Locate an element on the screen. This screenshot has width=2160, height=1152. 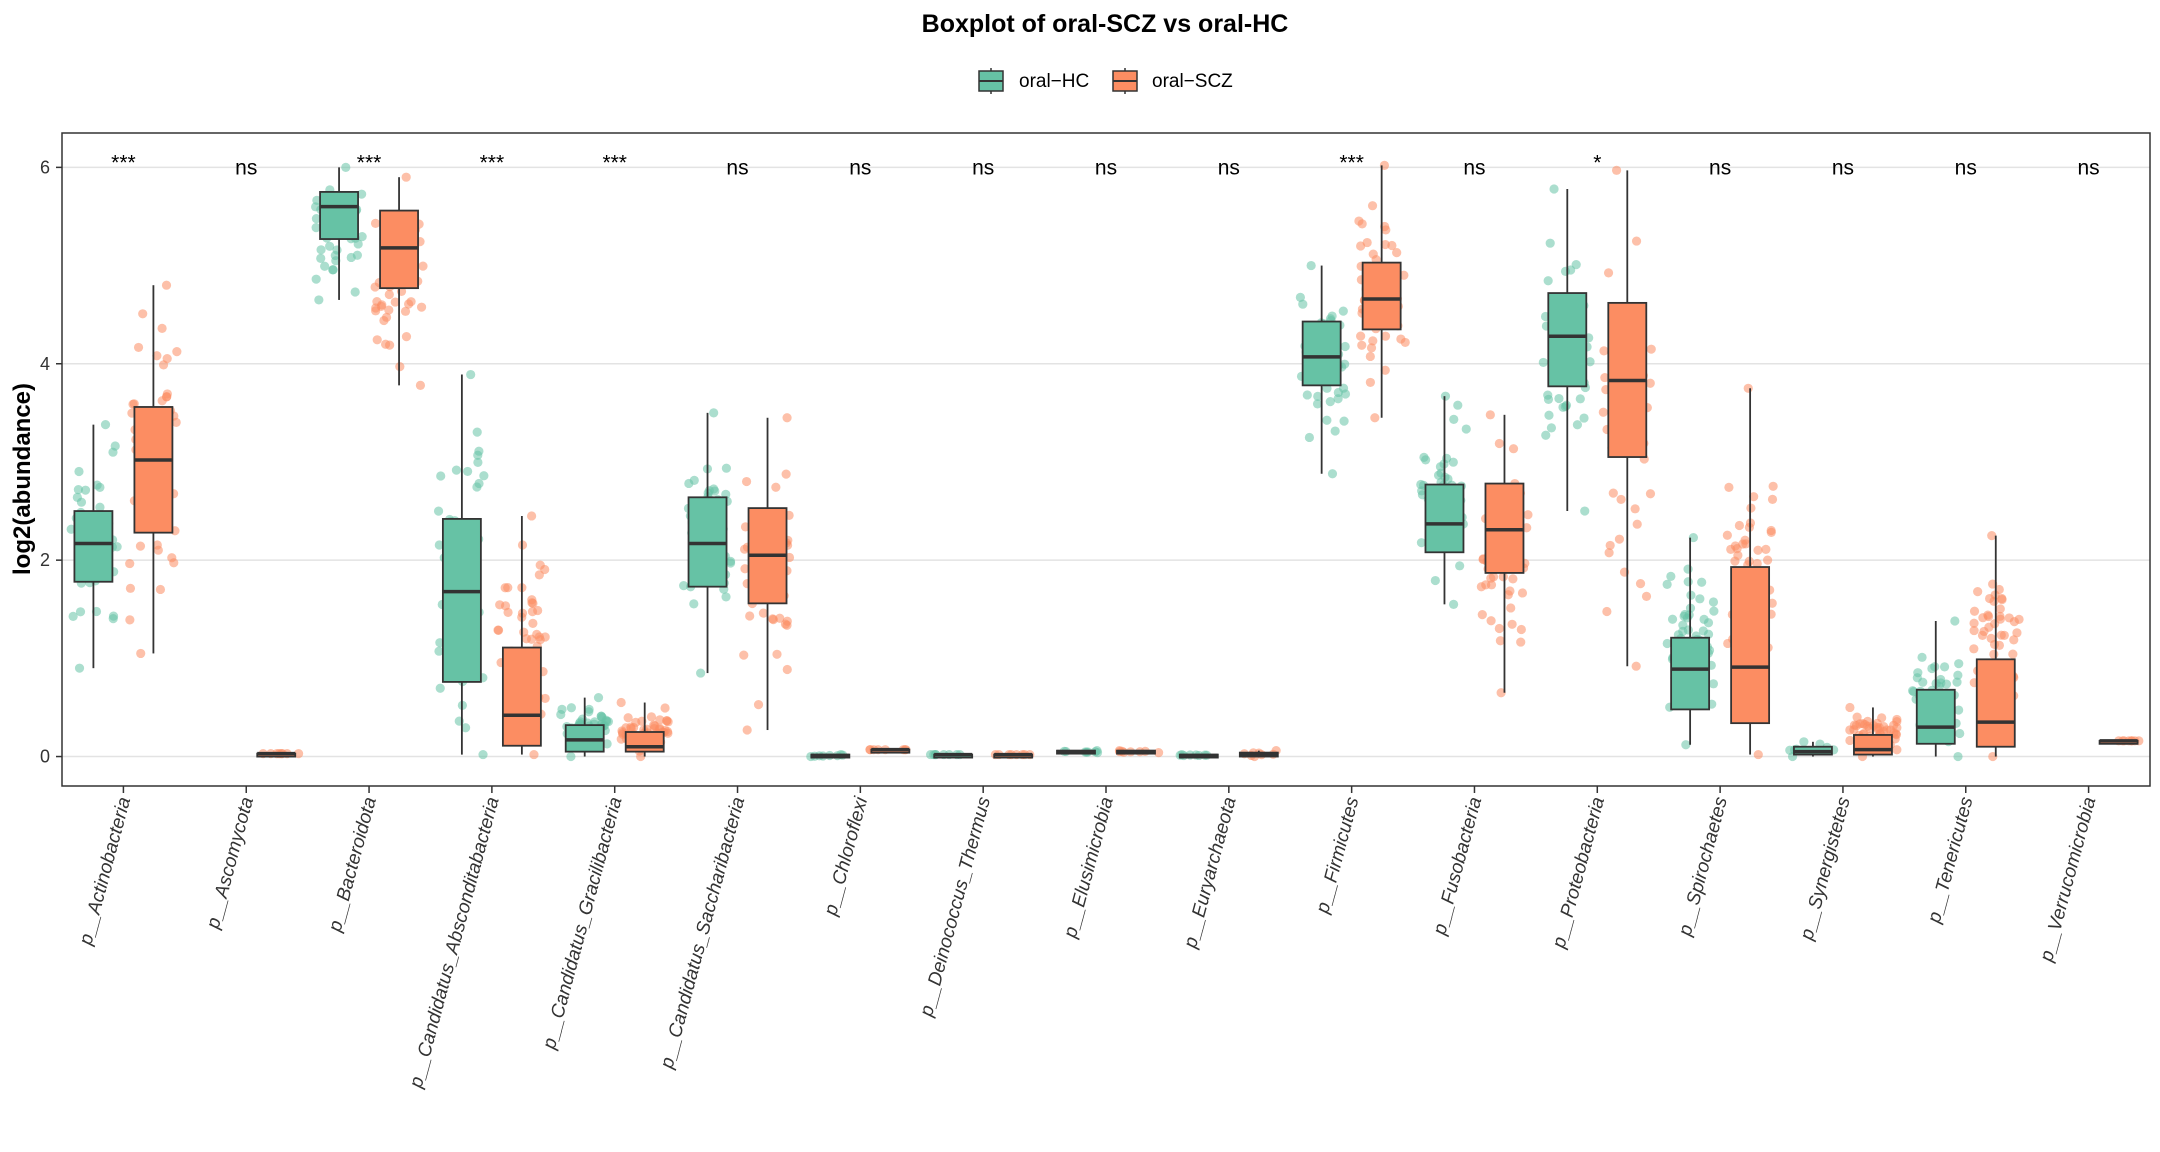
x-tick-label: p__Verrucomicrobia is located at coordinates (2068, 880).